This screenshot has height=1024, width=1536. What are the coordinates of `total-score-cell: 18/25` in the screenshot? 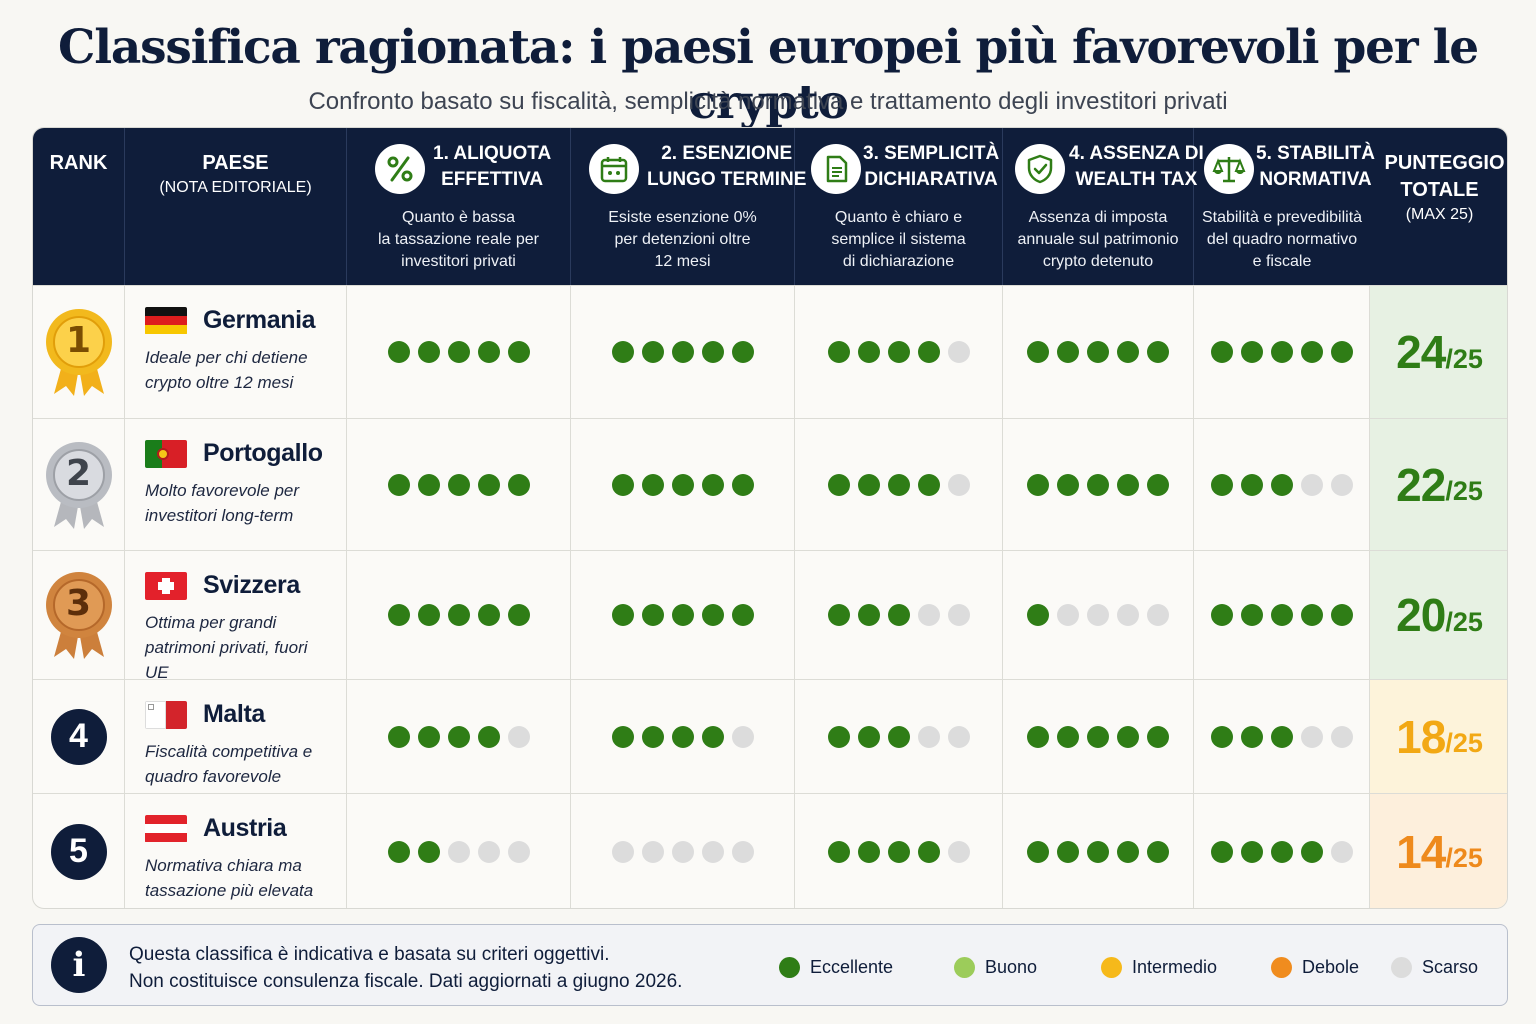 It's located at (1438, 736).